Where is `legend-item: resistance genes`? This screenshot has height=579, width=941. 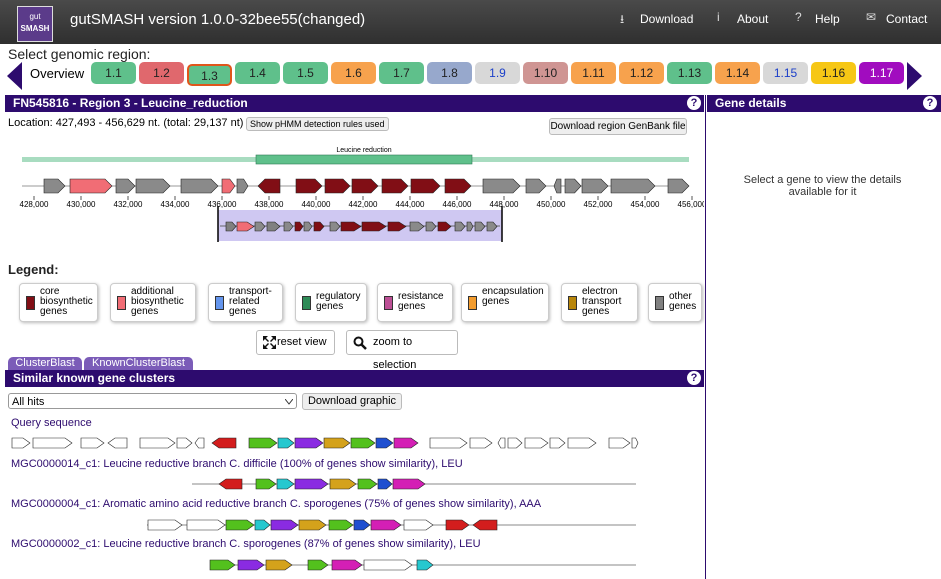 legend-item: resistance genes is located at coordinates (415, 302).